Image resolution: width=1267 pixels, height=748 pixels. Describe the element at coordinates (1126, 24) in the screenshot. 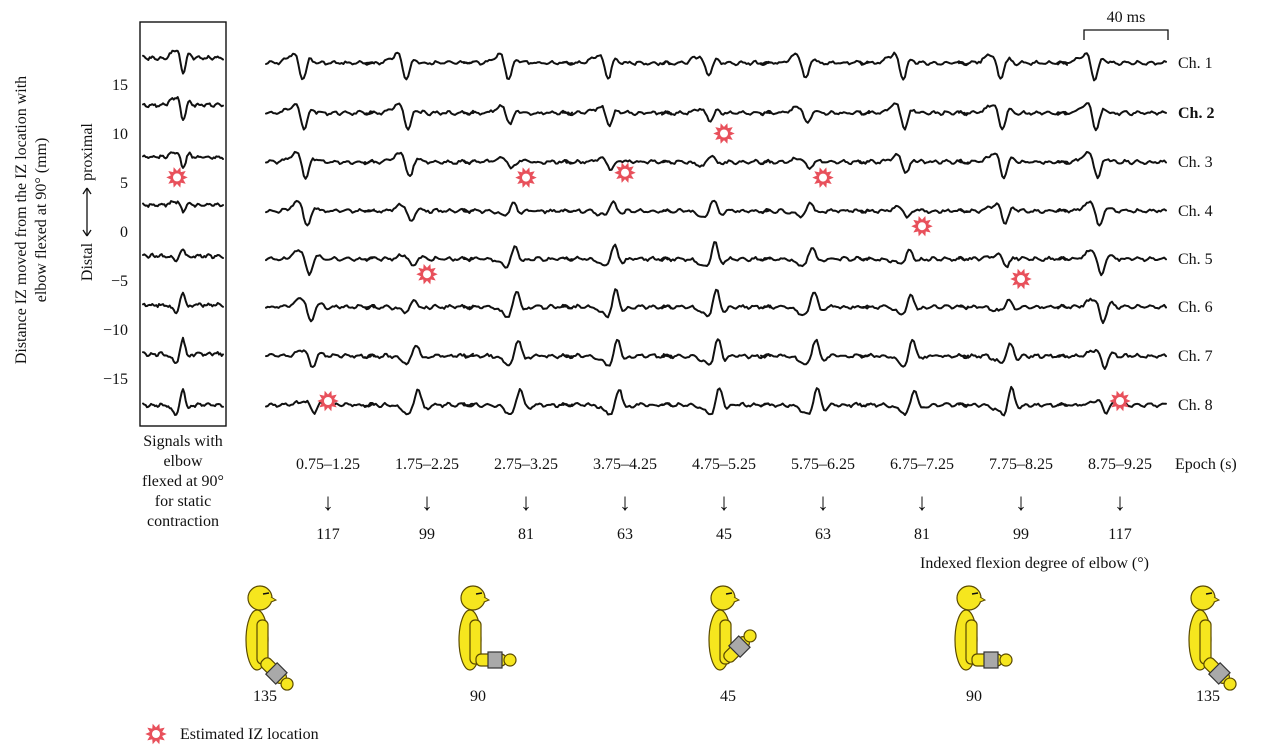

I see `scale-bar: 40 ms` at that location.